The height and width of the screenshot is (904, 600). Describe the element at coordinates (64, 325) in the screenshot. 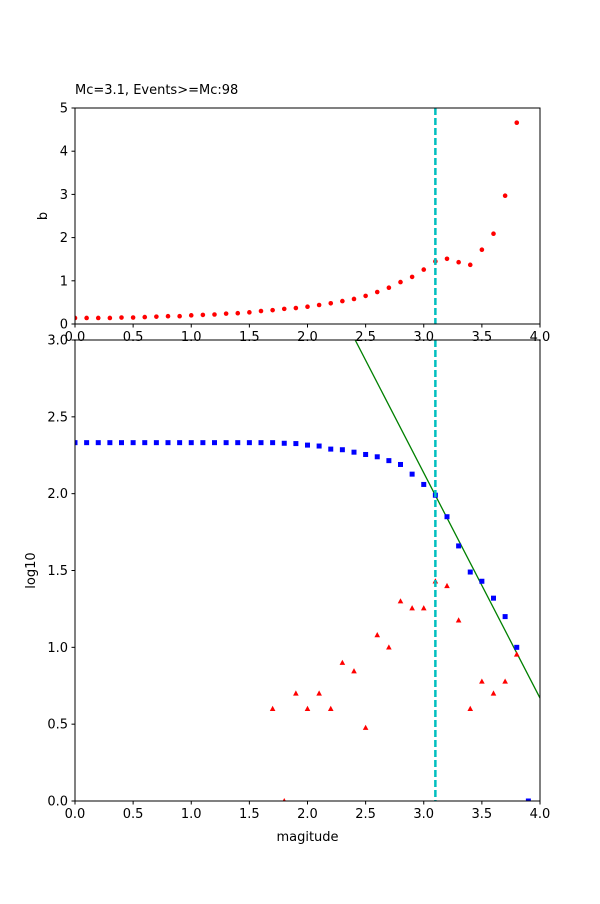

I see `y-tick-label: 0` at that location.